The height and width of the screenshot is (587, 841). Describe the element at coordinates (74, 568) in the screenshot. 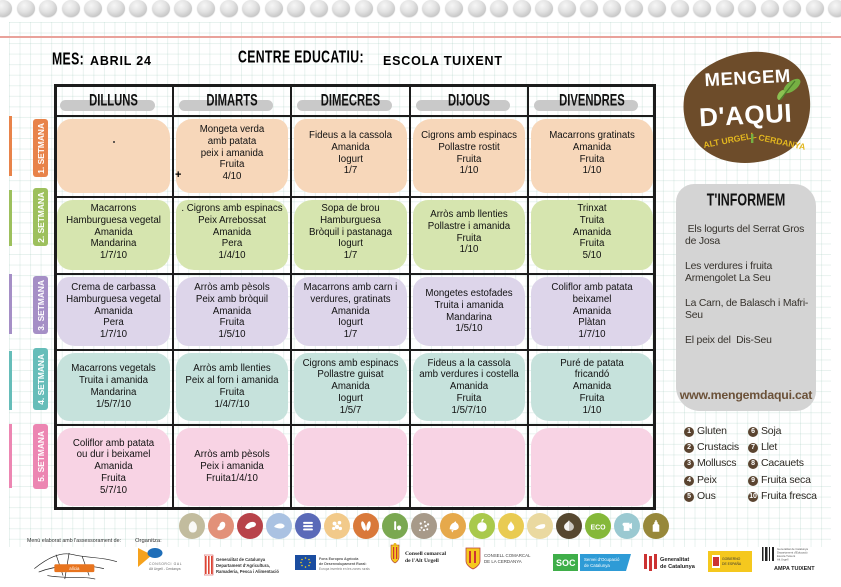

I see `svg-text: alícia` at that location.